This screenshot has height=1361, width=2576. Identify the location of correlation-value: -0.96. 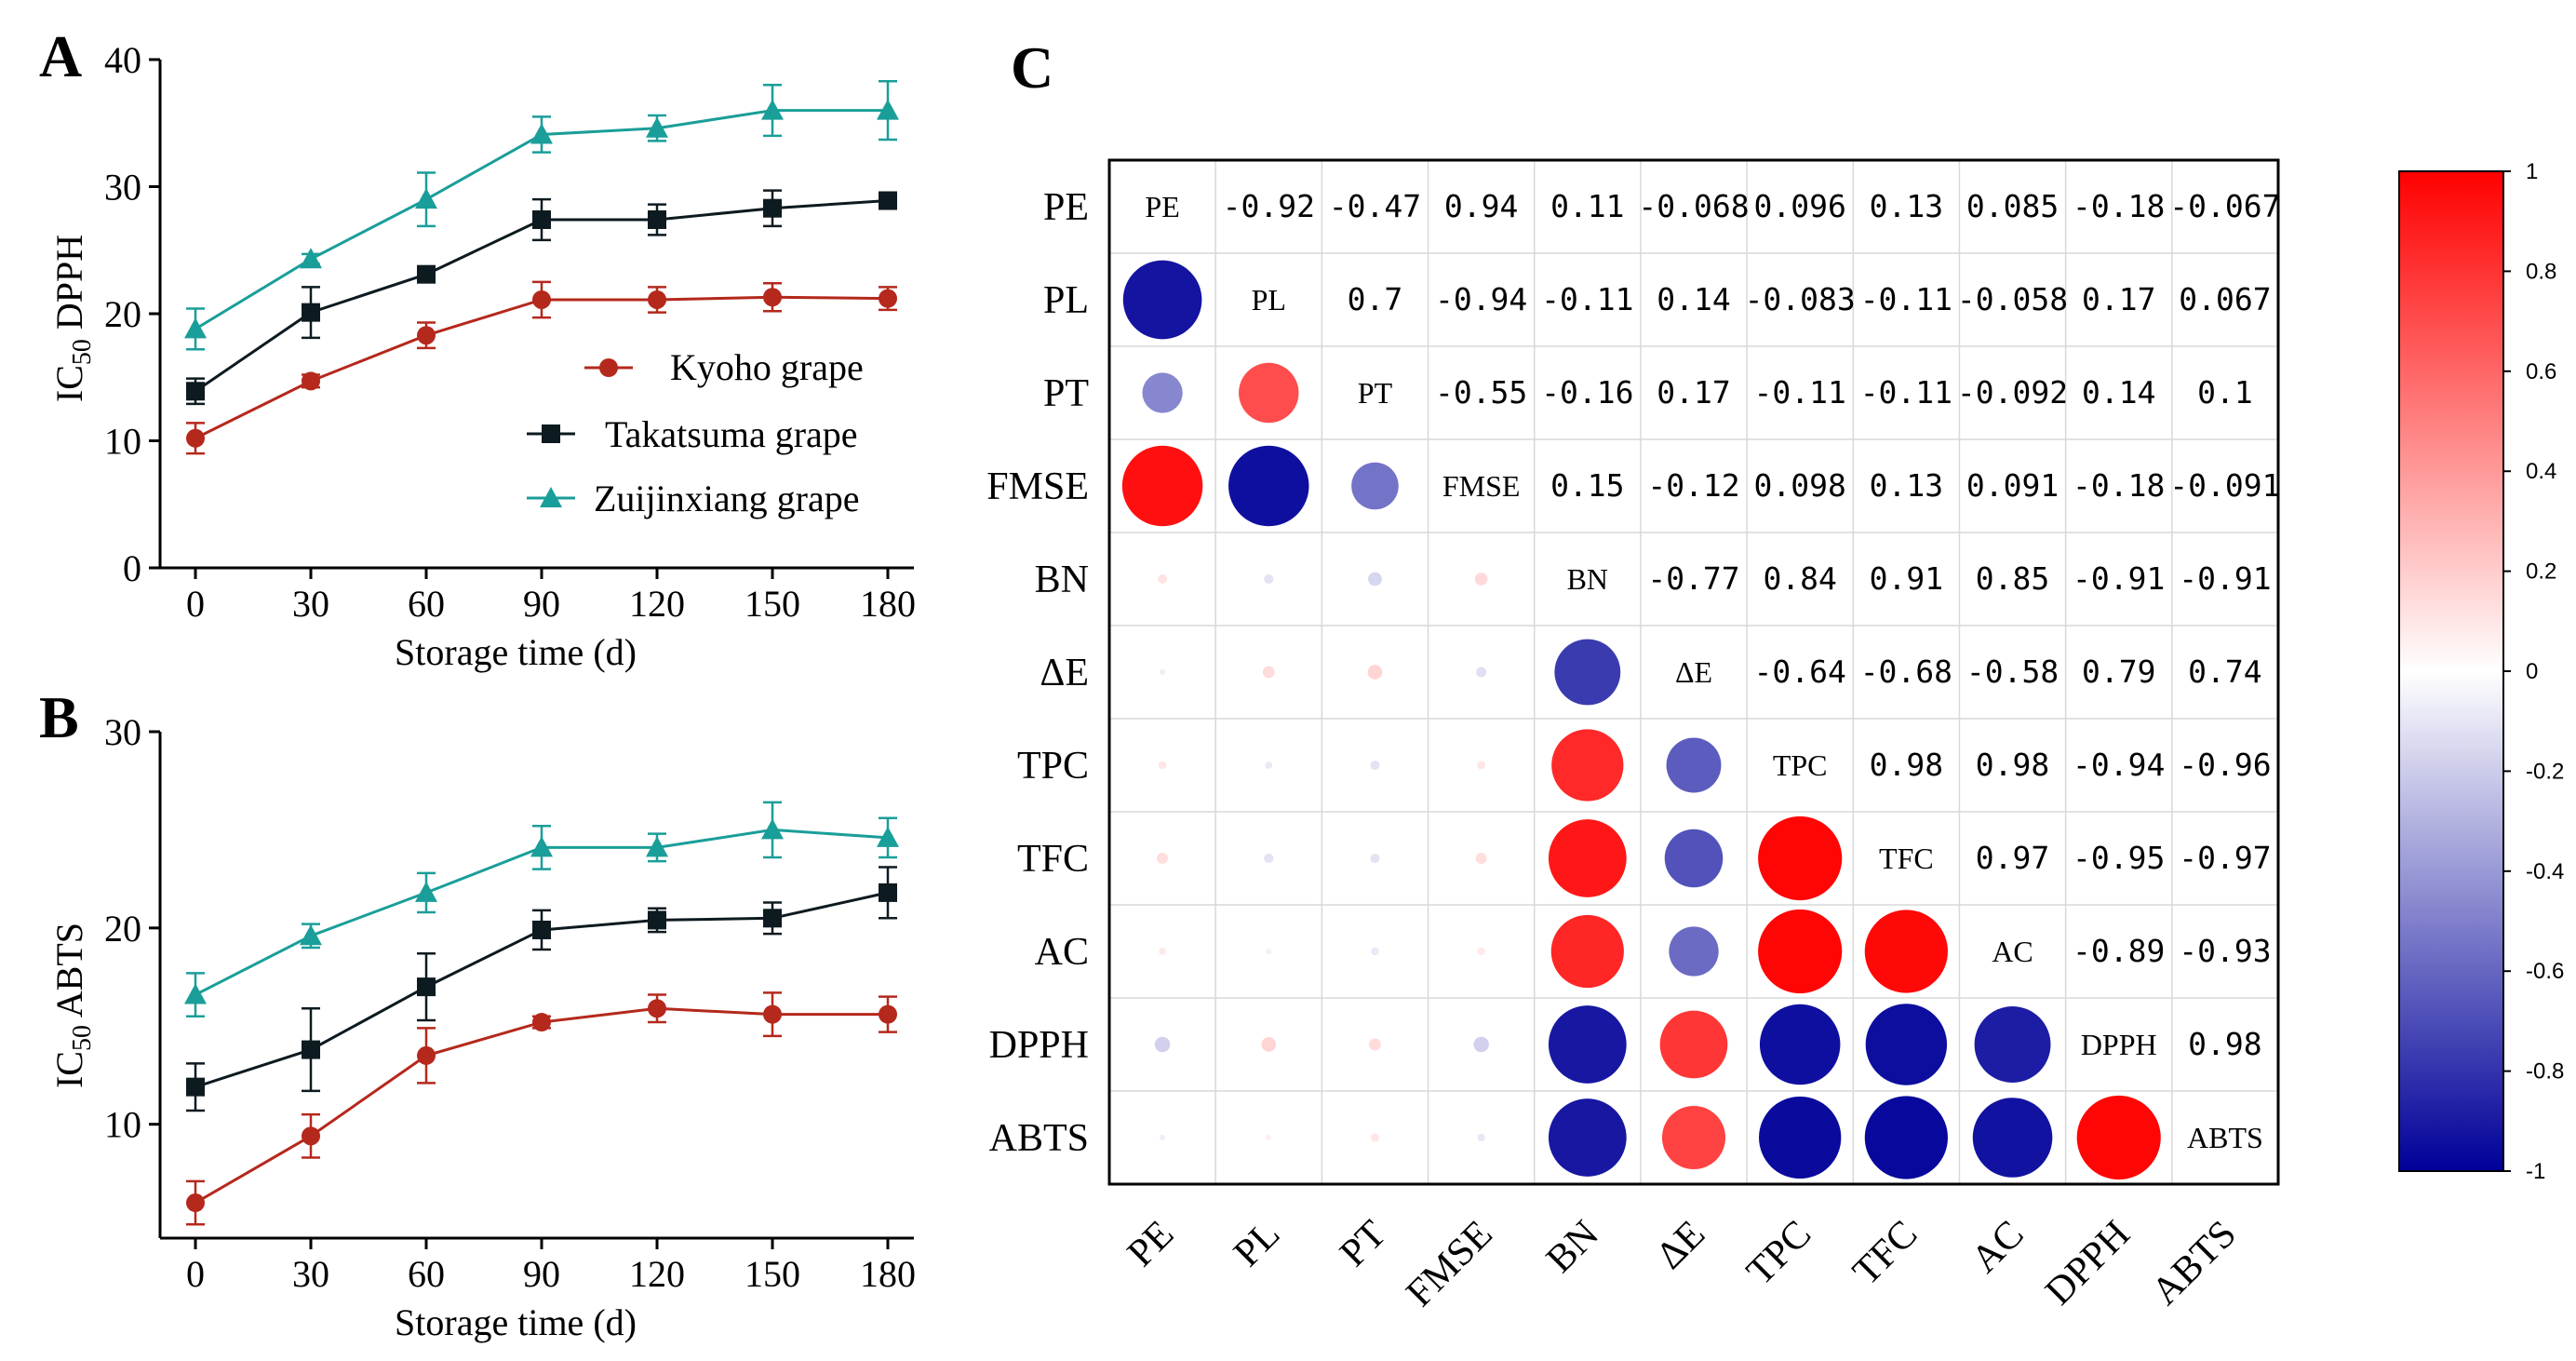
(2225, 765).